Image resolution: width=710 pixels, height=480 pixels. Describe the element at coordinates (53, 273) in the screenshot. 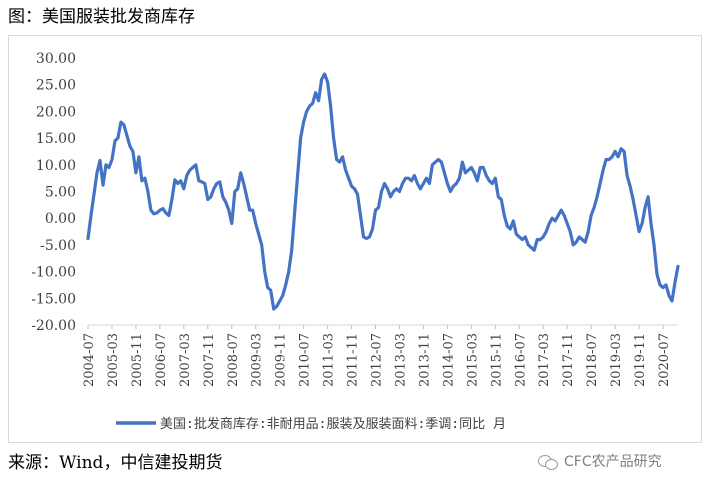

I see `y-tick-label: -10.00` at that location.